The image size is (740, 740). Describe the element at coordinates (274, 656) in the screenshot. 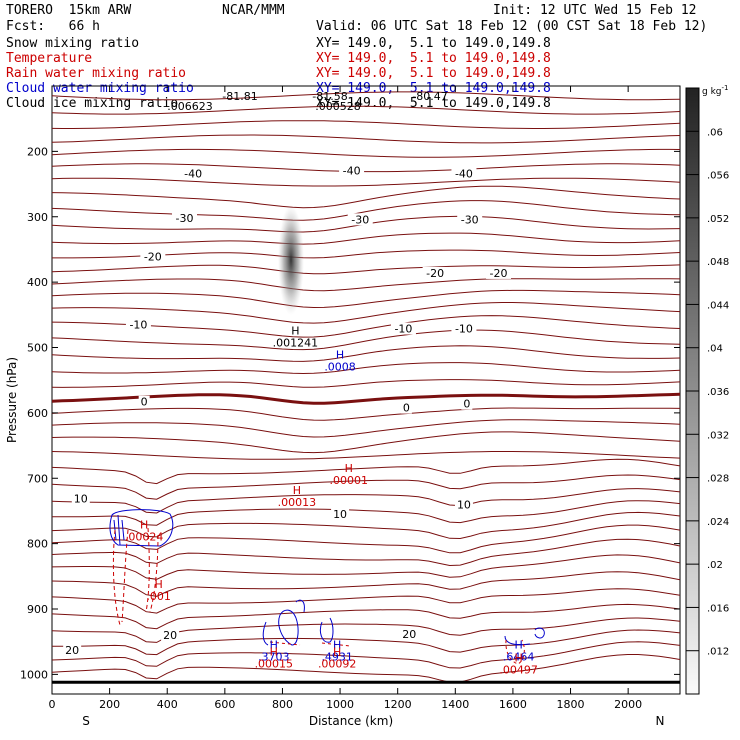

I see `maximum-value-label: .3703` at that location.